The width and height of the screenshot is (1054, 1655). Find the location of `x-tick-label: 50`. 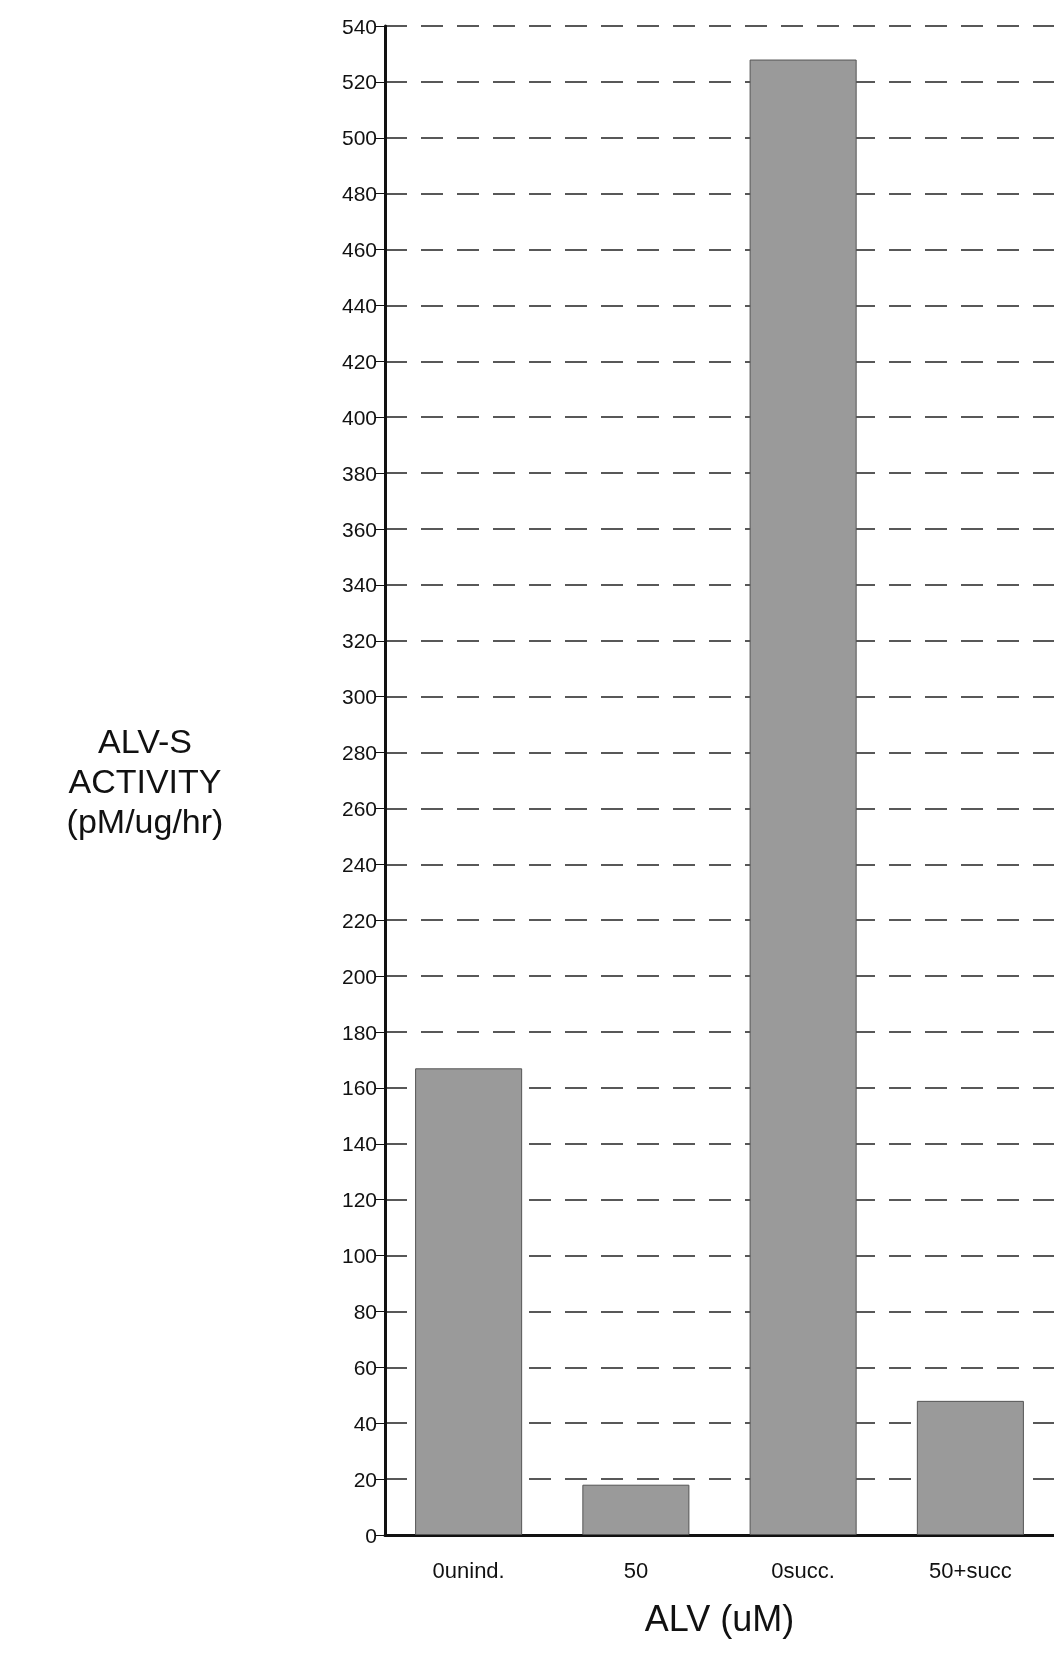

x-tick-label: 50 is located at coordinates (636, 1570).